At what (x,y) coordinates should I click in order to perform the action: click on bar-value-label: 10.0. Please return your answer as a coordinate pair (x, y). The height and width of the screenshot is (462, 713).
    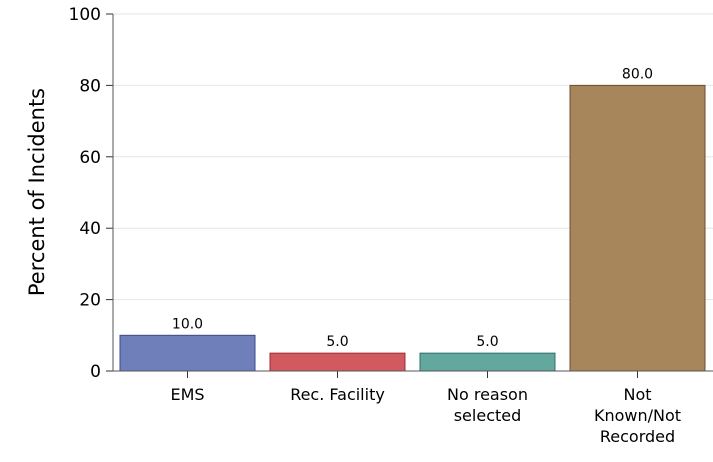
    Looking at the image, I should click on (187, 324).